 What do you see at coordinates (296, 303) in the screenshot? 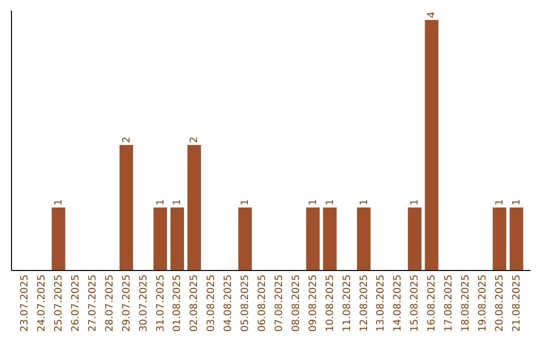
I see `x-tick-label: 08.08.2025` at bounding box center [296, 303].